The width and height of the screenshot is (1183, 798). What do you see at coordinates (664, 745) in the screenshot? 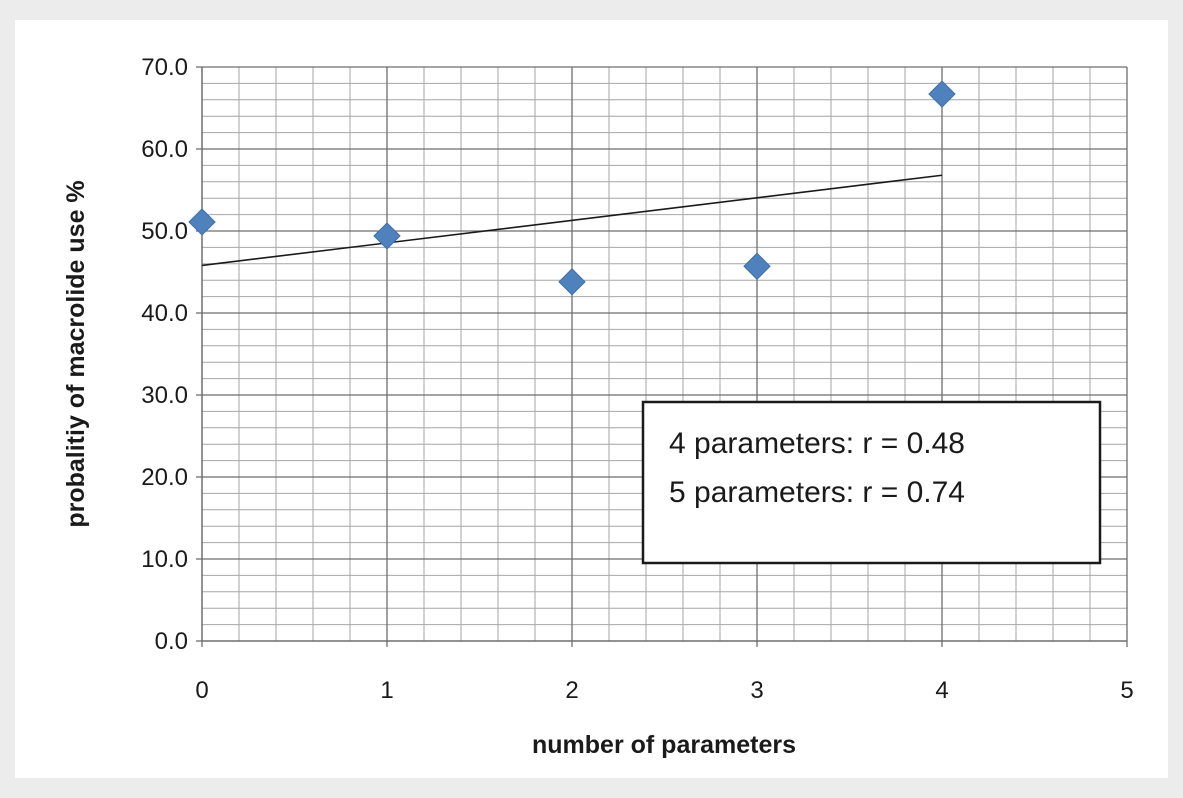
I see `x-axis-title: number of parameters` at bounding box center [664, 745].